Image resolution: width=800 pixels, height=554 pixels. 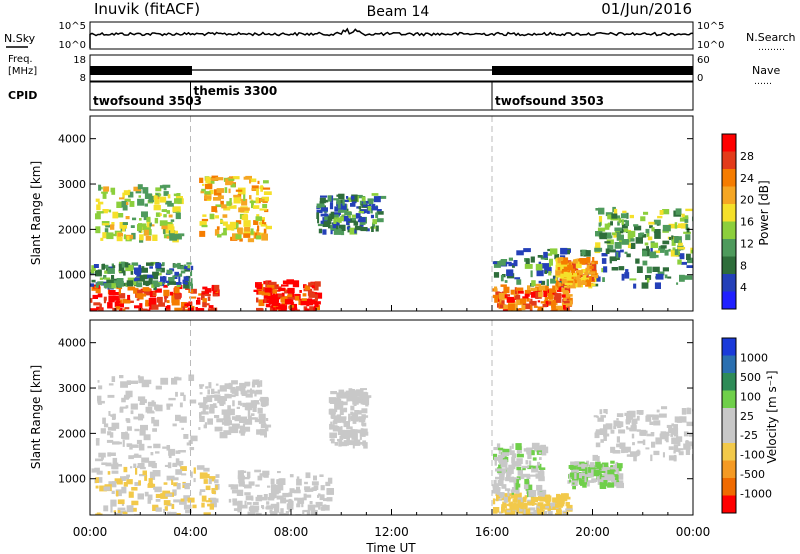 I want to click on colorbar-swatch, so click(x=729, y=213).